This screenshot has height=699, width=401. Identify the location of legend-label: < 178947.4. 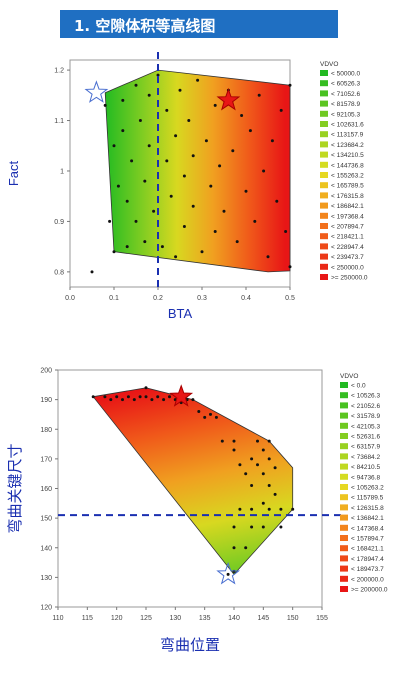
(367, 559).